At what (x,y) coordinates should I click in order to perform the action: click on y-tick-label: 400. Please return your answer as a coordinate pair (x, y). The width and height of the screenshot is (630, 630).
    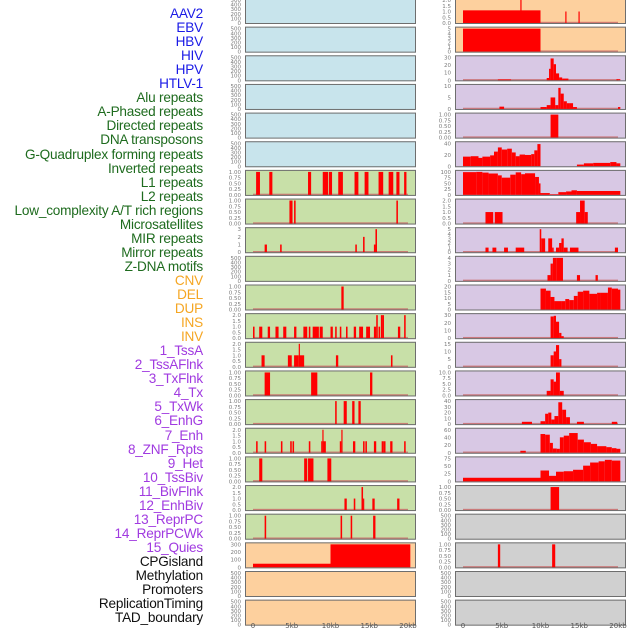
    Looking at the image, I should click on (236, 63).